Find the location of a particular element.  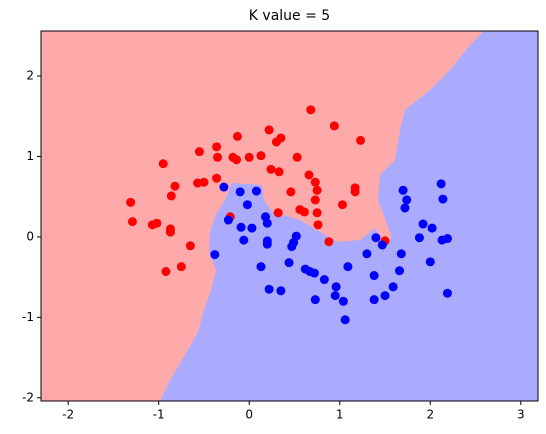

x-tick-label: 3 is located at coordinates (521, 415).